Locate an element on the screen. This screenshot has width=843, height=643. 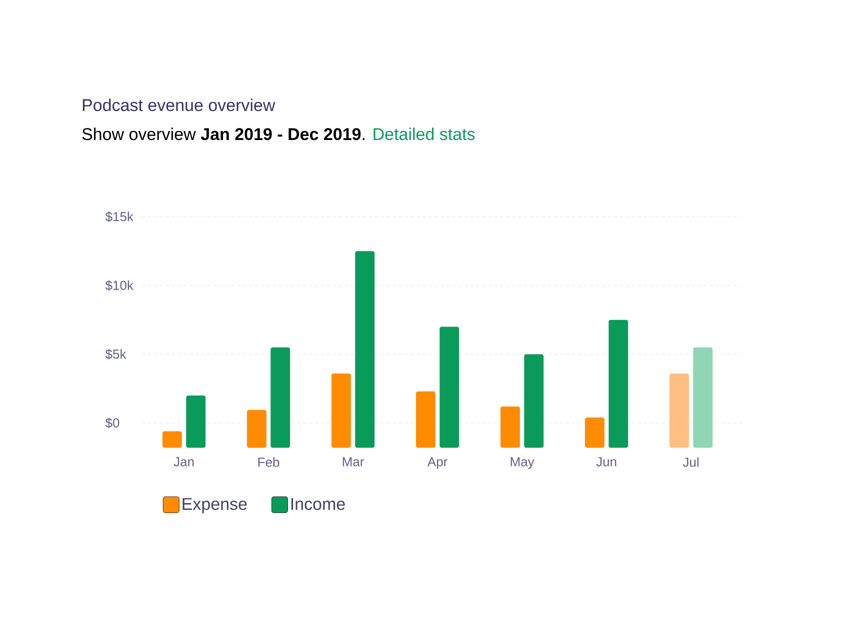
y-tick-label: $10k is located at coordinates (119, 285).